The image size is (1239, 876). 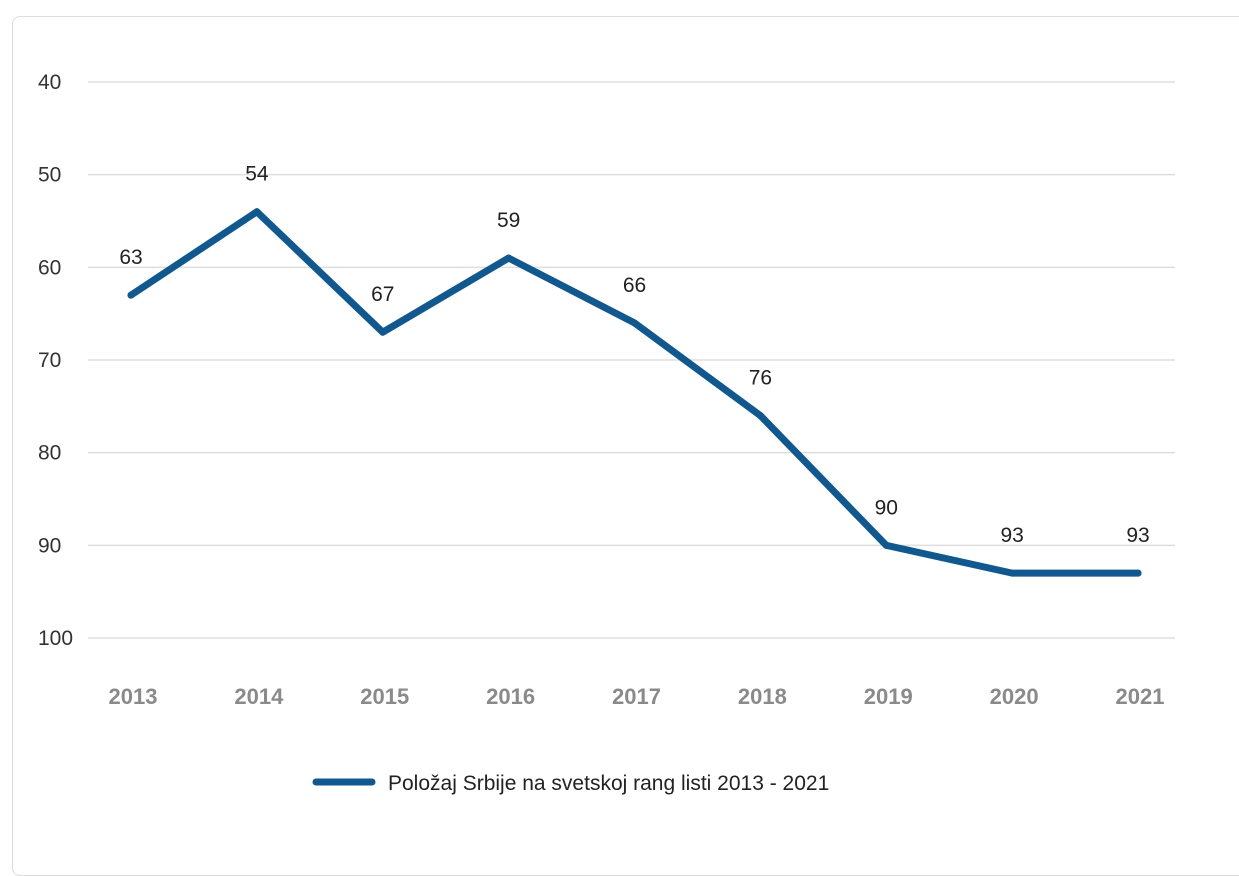 What do you see at coordinates (634, 285) in the screenshot?
I see `data-label: 66` at bounding box center [634, 285].